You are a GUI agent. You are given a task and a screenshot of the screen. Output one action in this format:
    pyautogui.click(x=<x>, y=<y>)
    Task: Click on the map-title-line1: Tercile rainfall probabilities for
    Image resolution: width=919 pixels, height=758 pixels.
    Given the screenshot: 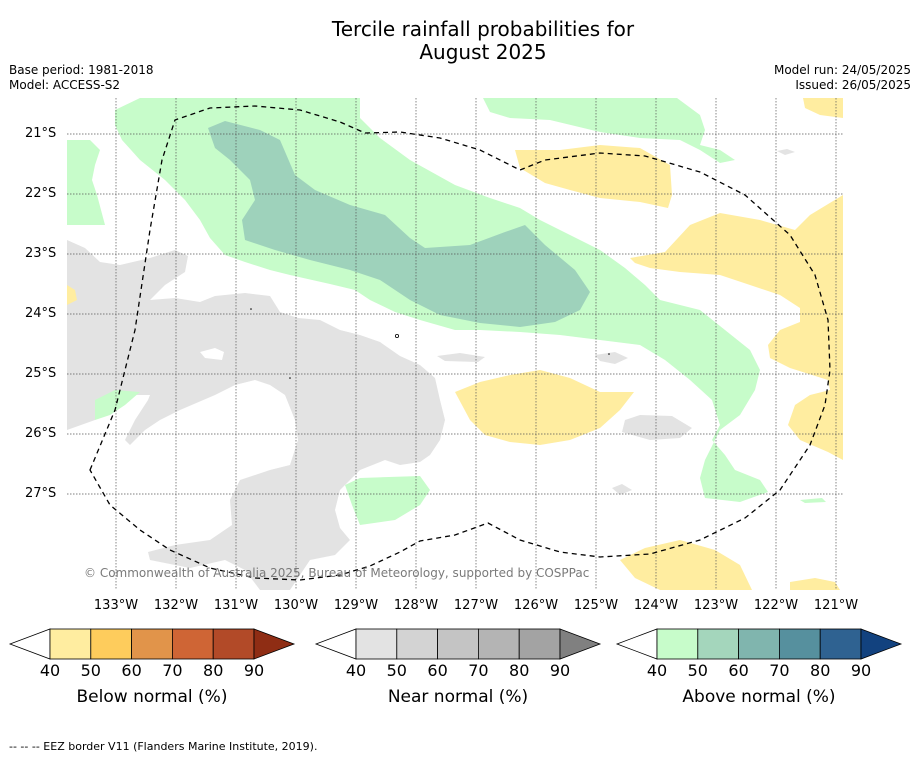 What is the action you would take?
    pyautogui.click(x=483, y=29)
    